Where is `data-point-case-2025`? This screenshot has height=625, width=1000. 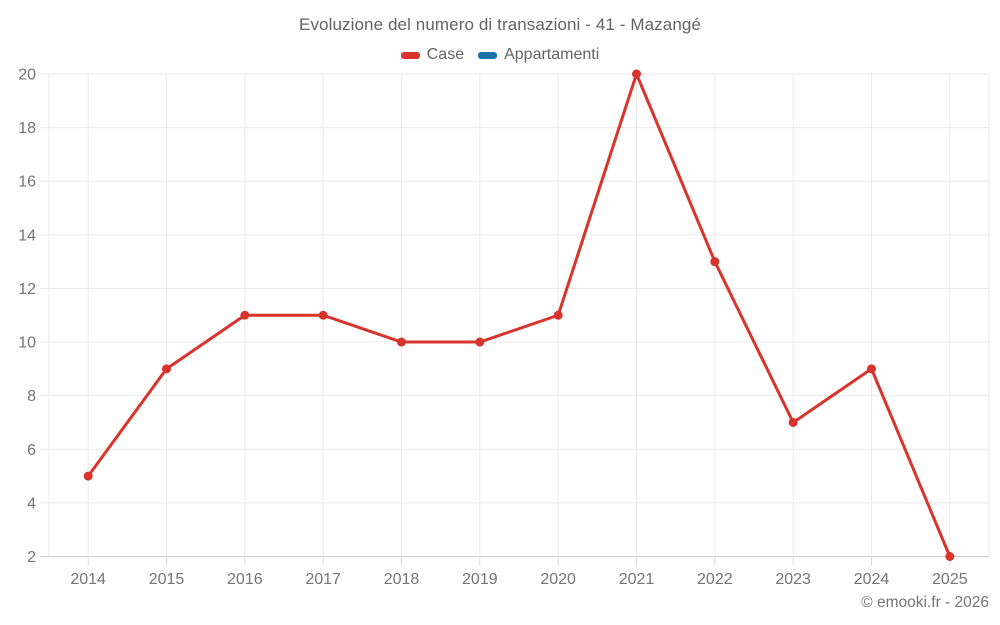 data-point-case-2025 is located at coordinates (950, 556).